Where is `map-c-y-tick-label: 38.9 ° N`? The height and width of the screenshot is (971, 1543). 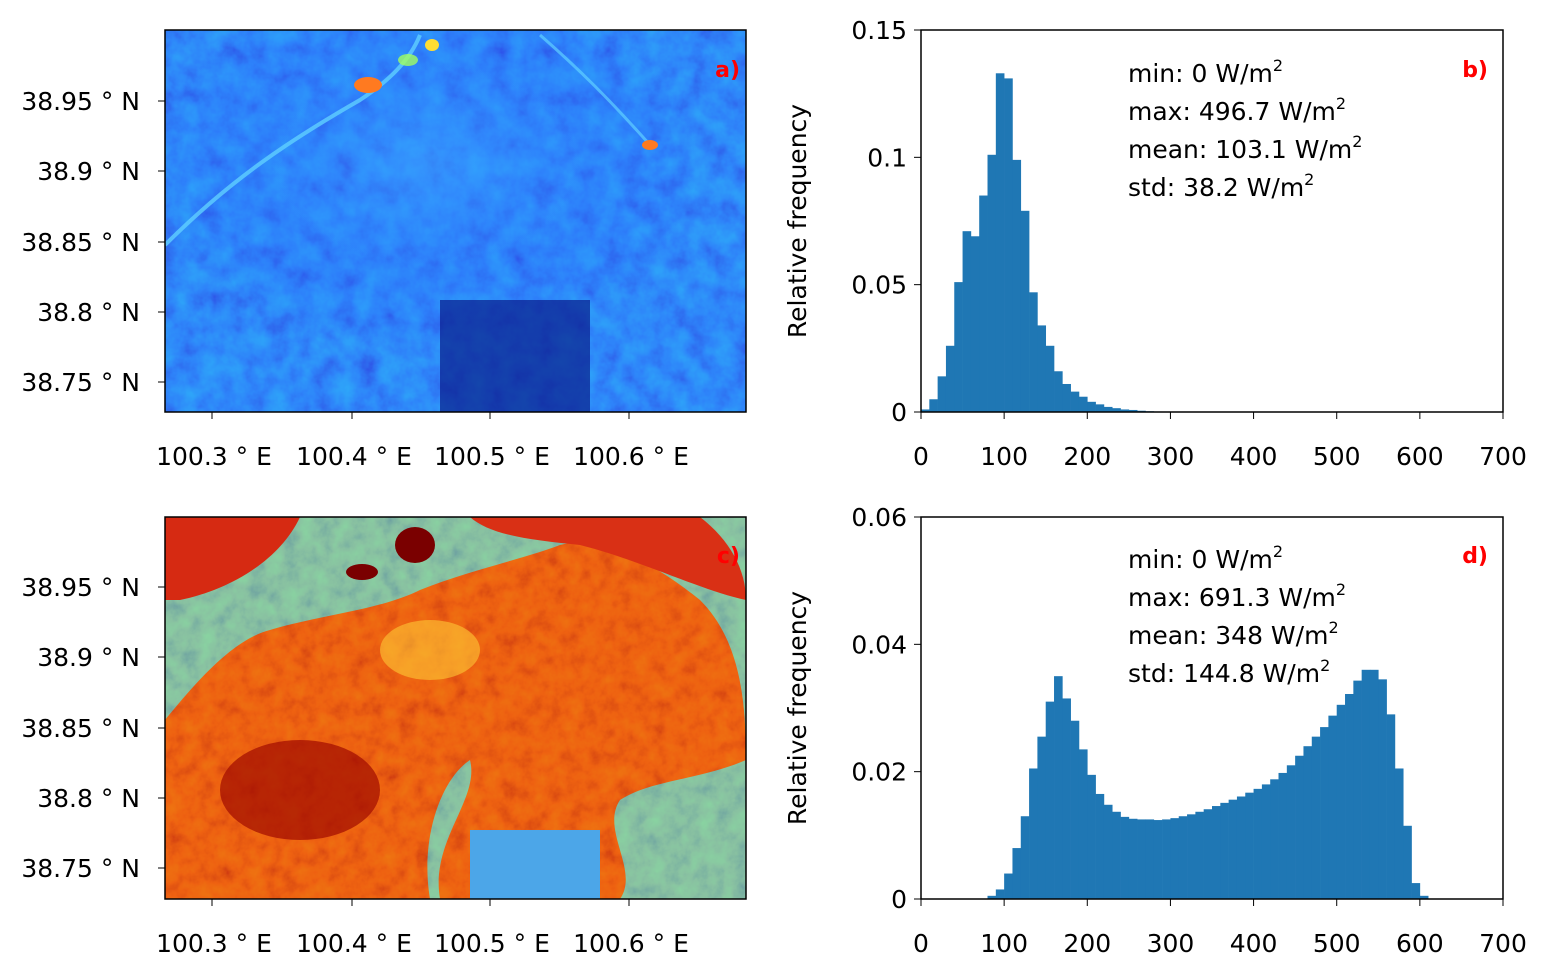
map-c-y-tick-label: 38.9 ° N is located at coordinates (88, 657).